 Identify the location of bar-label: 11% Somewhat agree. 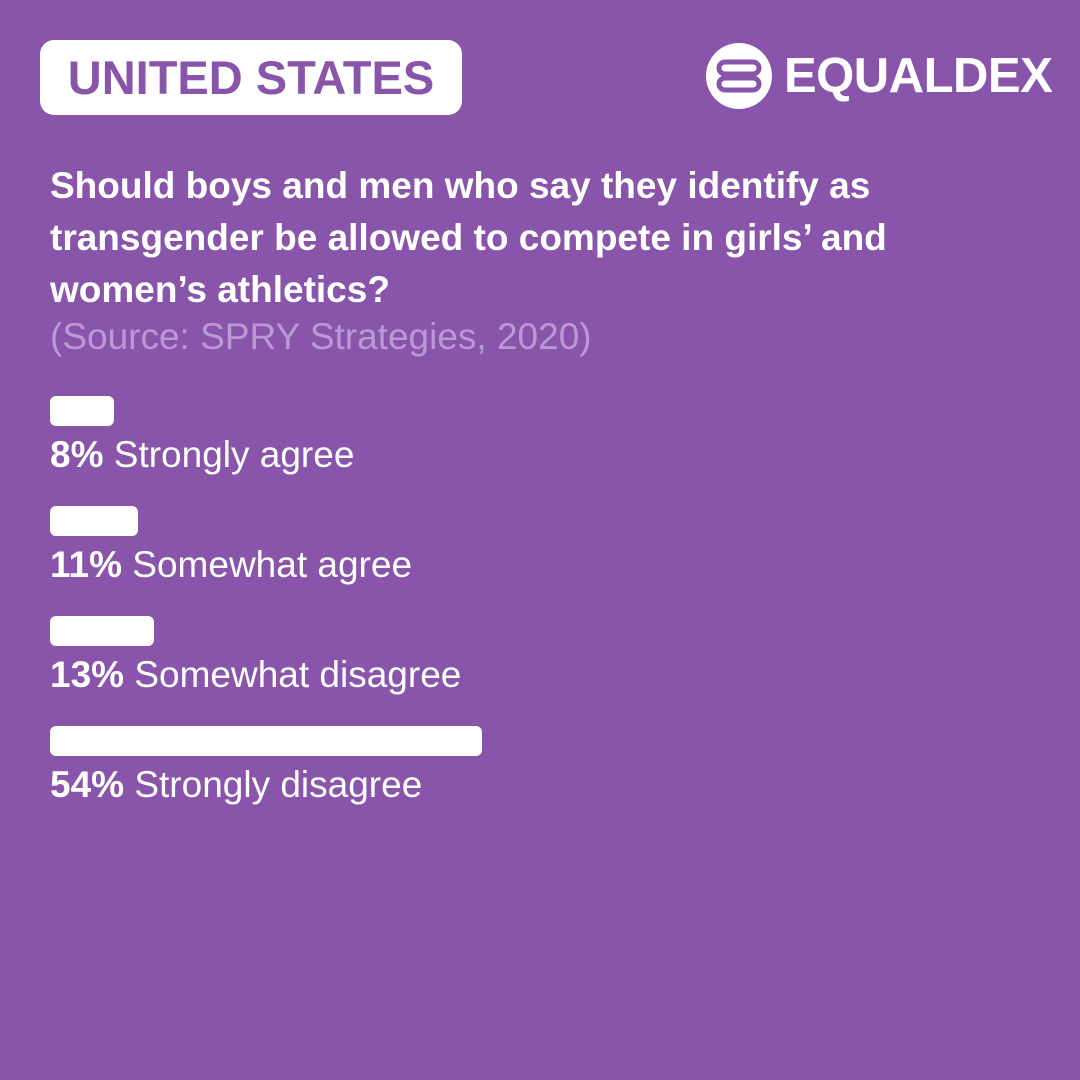
(231, 565).